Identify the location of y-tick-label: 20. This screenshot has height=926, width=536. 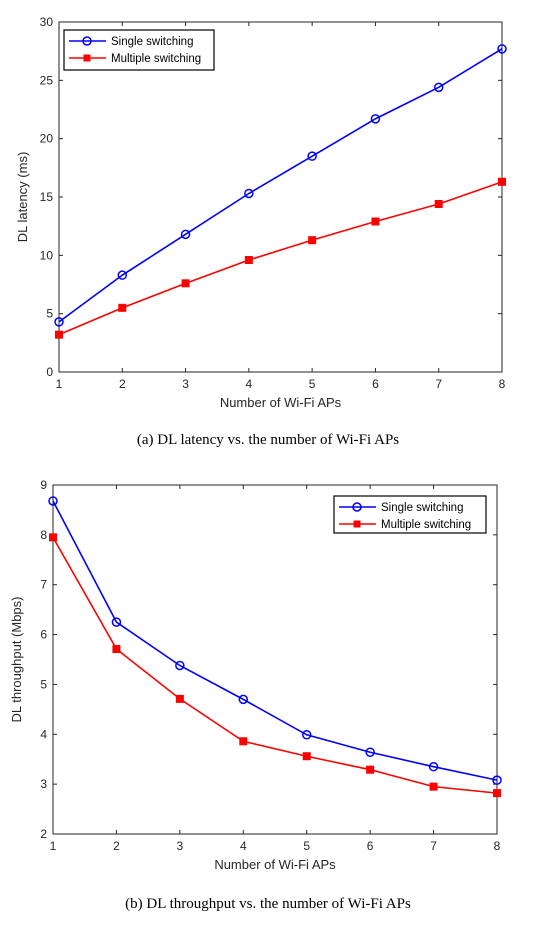
(47, 139).